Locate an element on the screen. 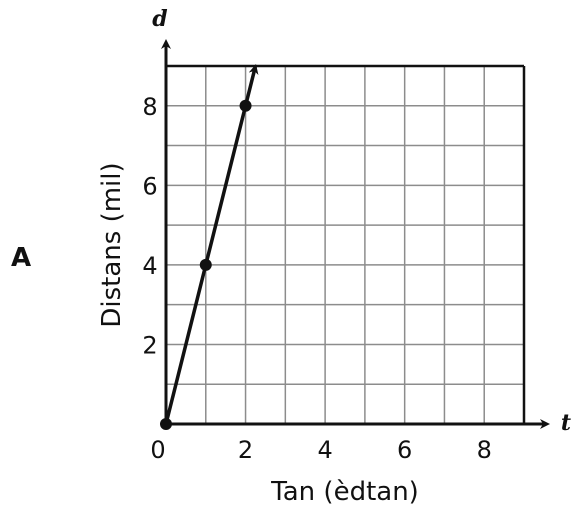  x-tick-label: 2 is located at coordinates (245, 450).